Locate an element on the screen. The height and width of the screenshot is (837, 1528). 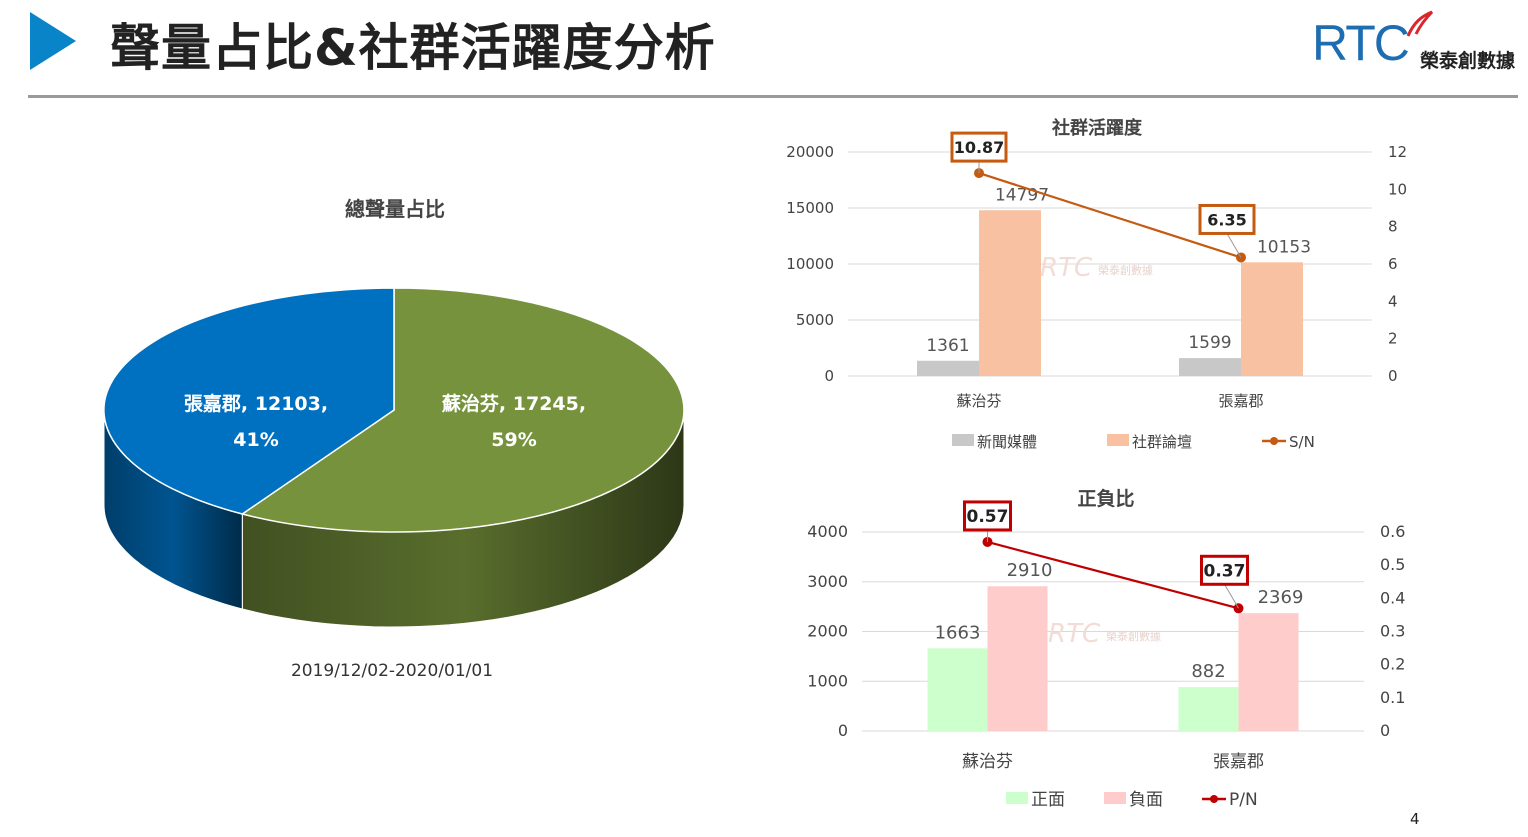
logo-text: 榮泰創數據 is located at coordinates (1468, 61).